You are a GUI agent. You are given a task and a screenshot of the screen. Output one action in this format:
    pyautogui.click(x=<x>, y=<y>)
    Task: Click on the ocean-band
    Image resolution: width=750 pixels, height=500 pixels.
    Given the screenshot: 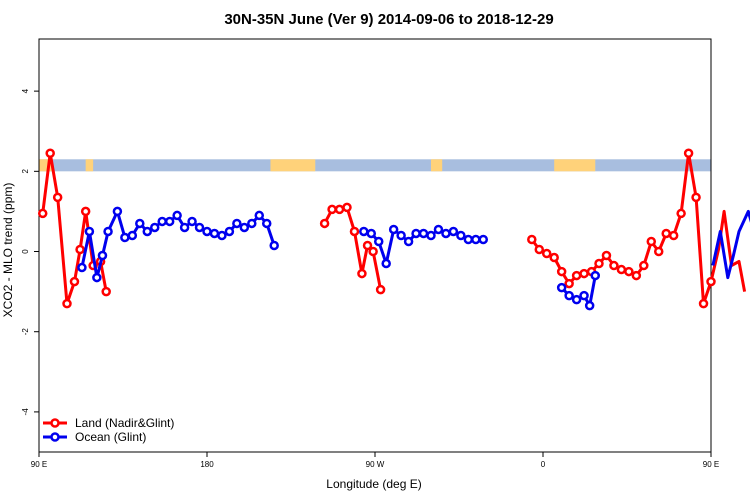 What is the action you would take?
    pyautogui.click(x=375, y=165)
    